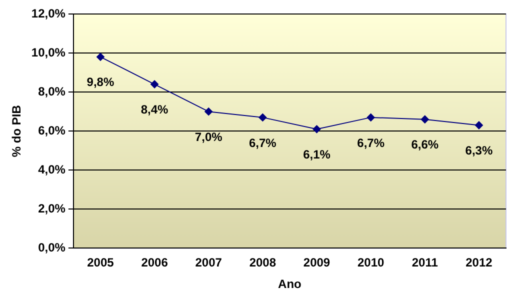  Describe the element at coordinates (316, 263) in the screenshot. I see `x-tick-label: 2009` at that location.